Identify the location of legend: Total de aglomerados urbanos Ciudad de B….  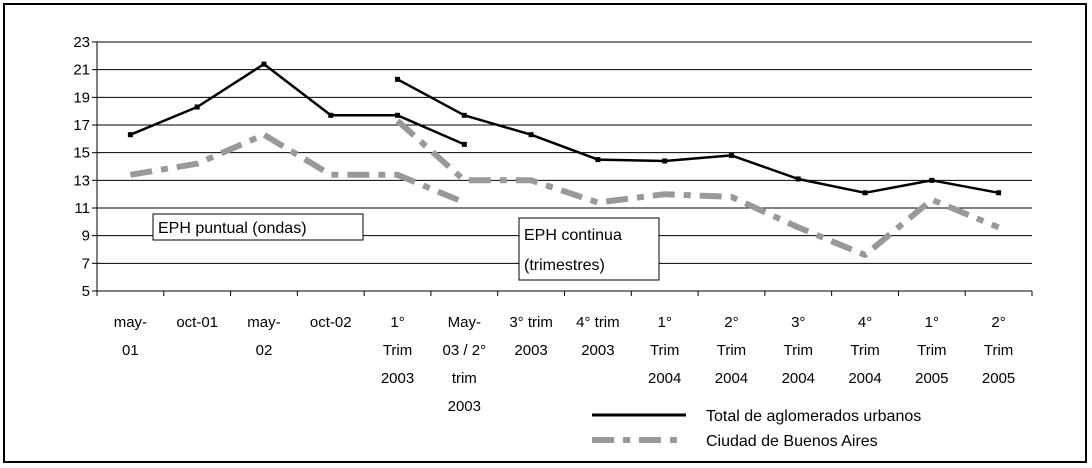
(756, 429).